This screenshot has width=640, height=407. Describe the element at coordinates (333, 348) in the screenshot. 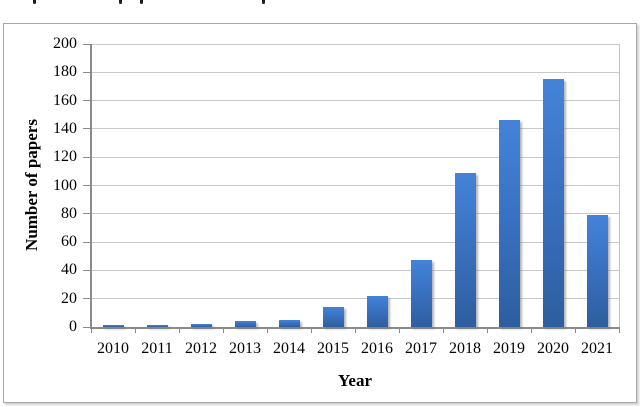

I see `x-tick-label: 2015` at that location.